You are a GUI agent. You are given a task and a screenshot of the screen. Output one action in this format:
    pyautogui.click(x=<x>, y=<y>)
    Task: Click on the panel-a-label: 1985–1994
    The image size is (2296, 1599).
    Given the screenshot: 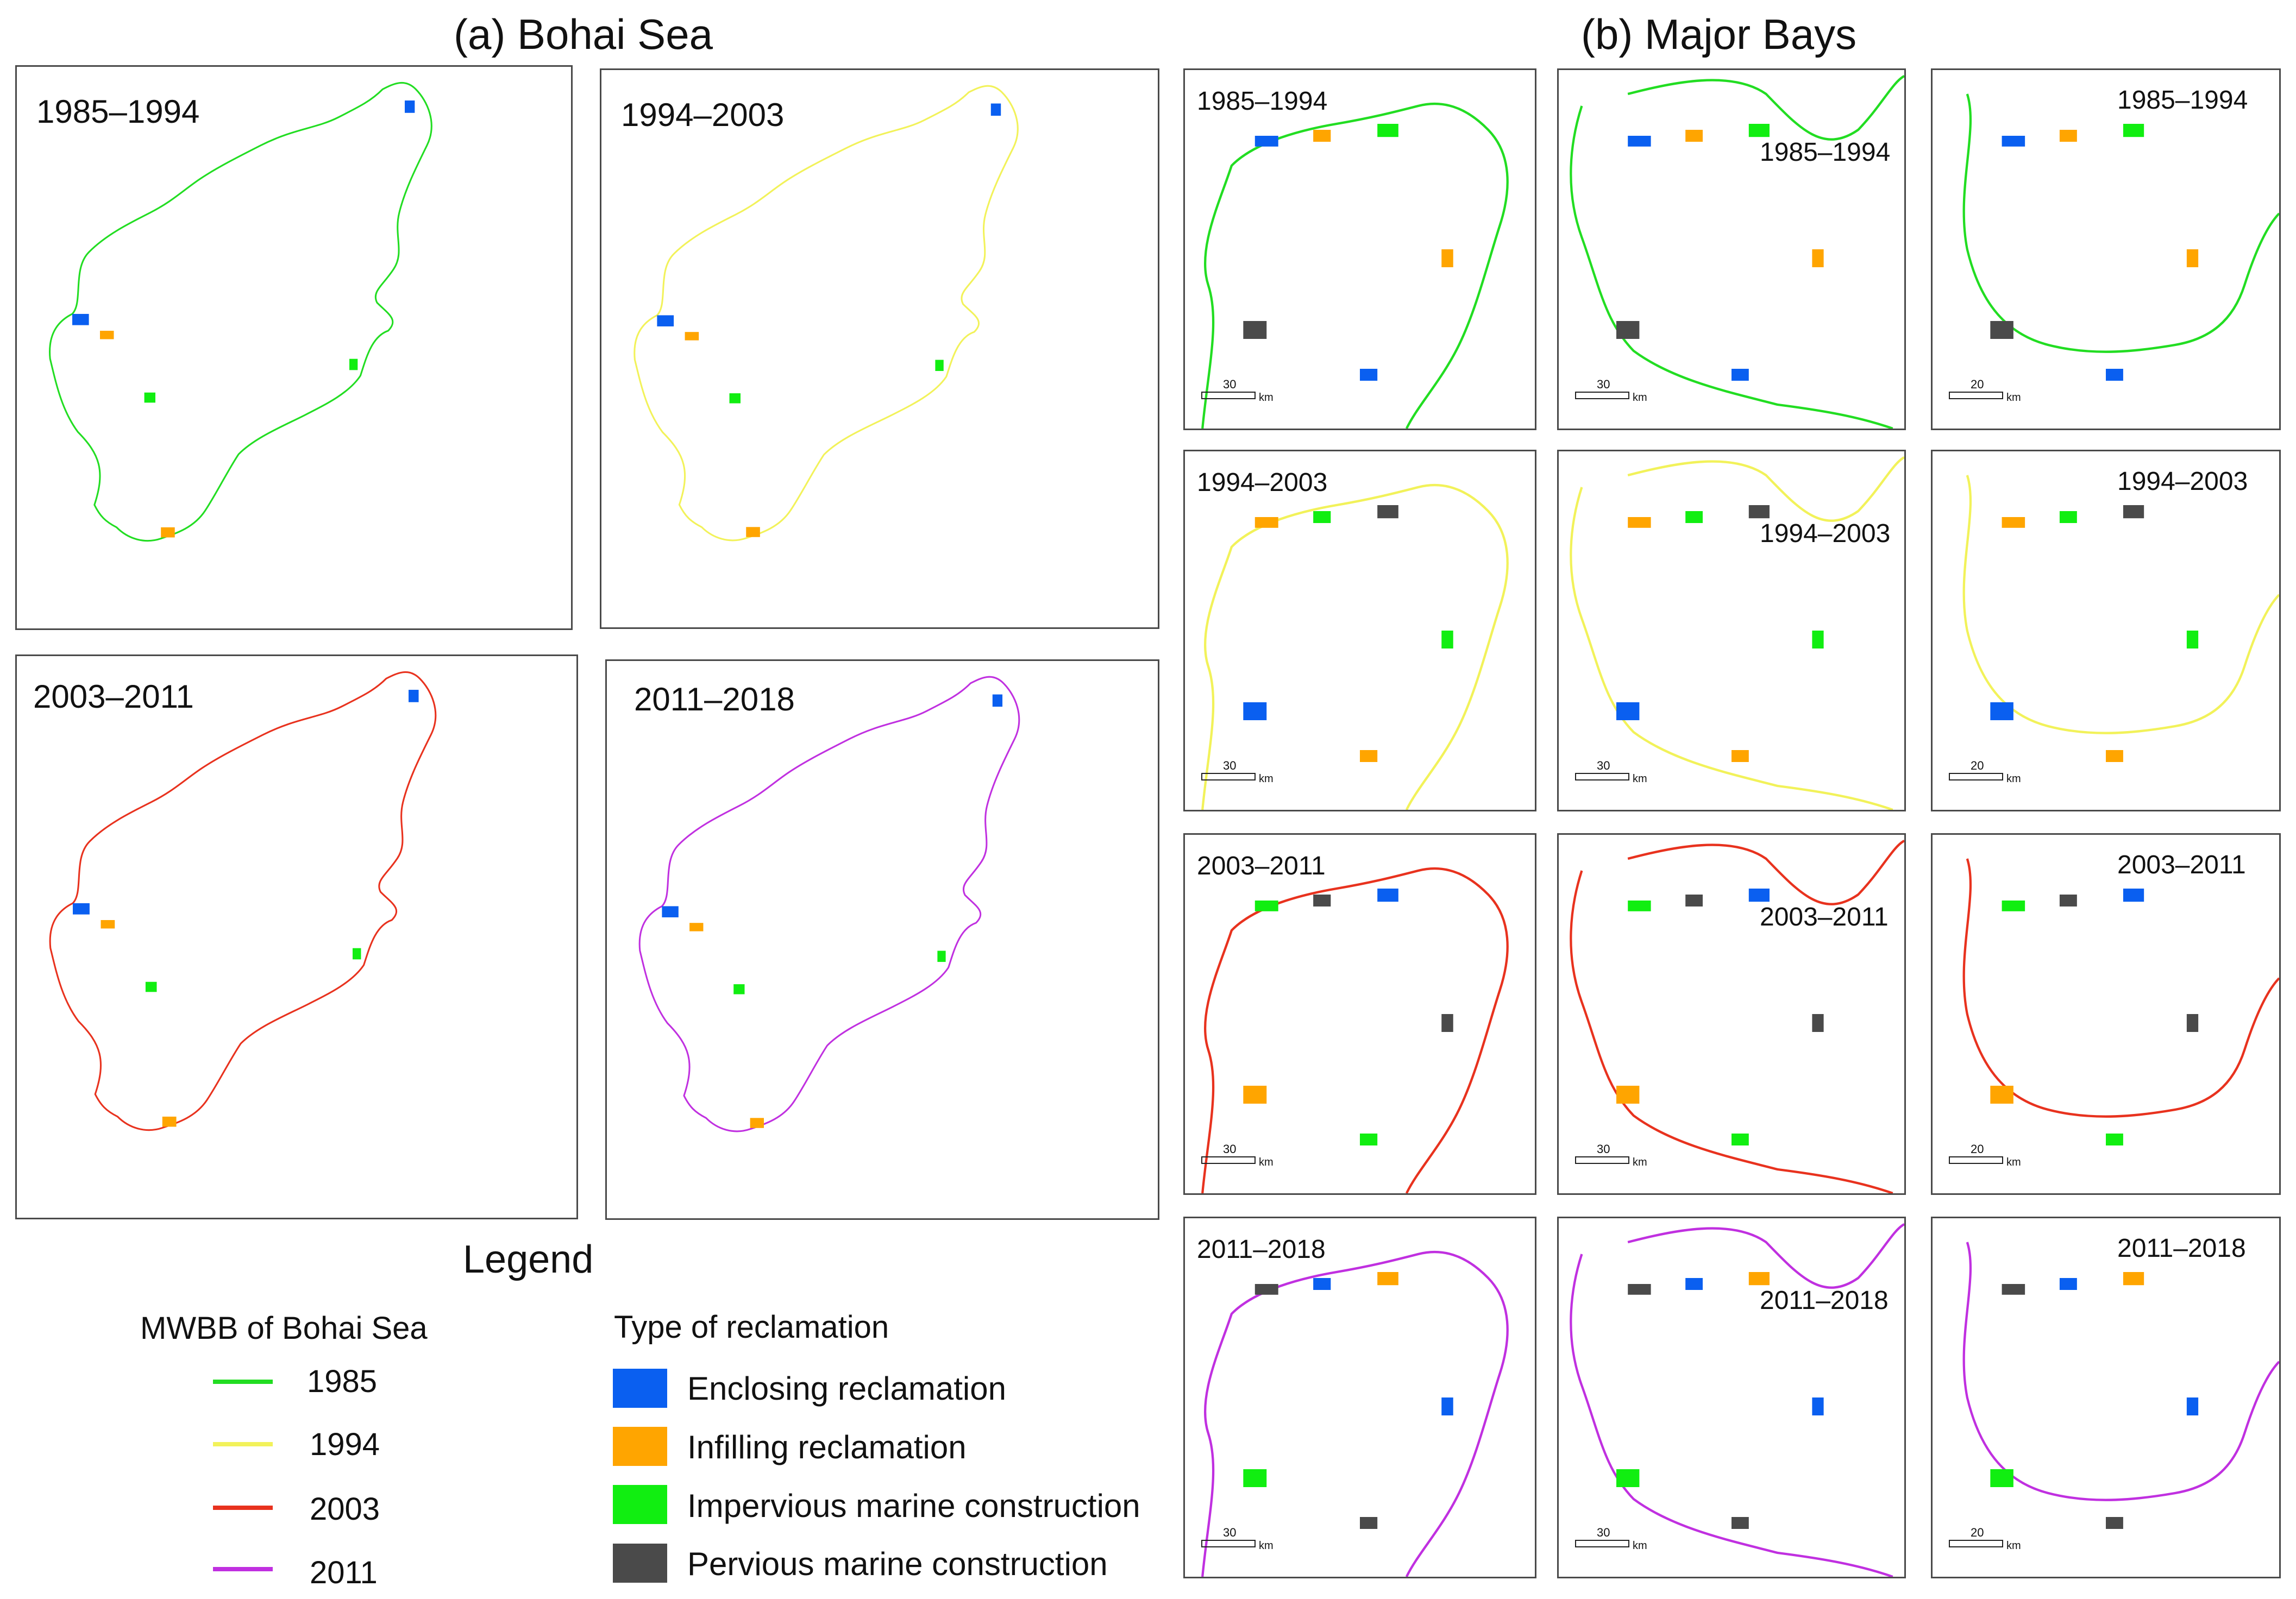 What is the action you would take?
    pyautogui.click(x=118, y=112)
    